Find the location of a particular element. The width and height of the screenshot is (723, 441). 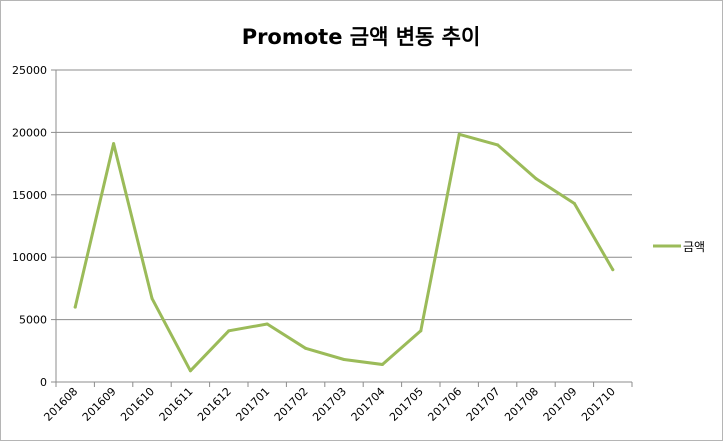

x-tick-label: 201704 is located at coordinates (368, 404).